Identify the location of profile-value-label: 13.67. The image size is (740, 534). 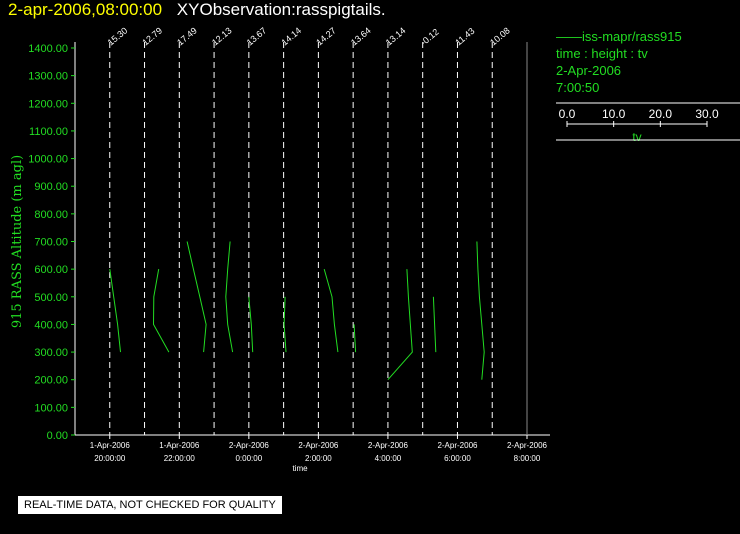
(257, 36).